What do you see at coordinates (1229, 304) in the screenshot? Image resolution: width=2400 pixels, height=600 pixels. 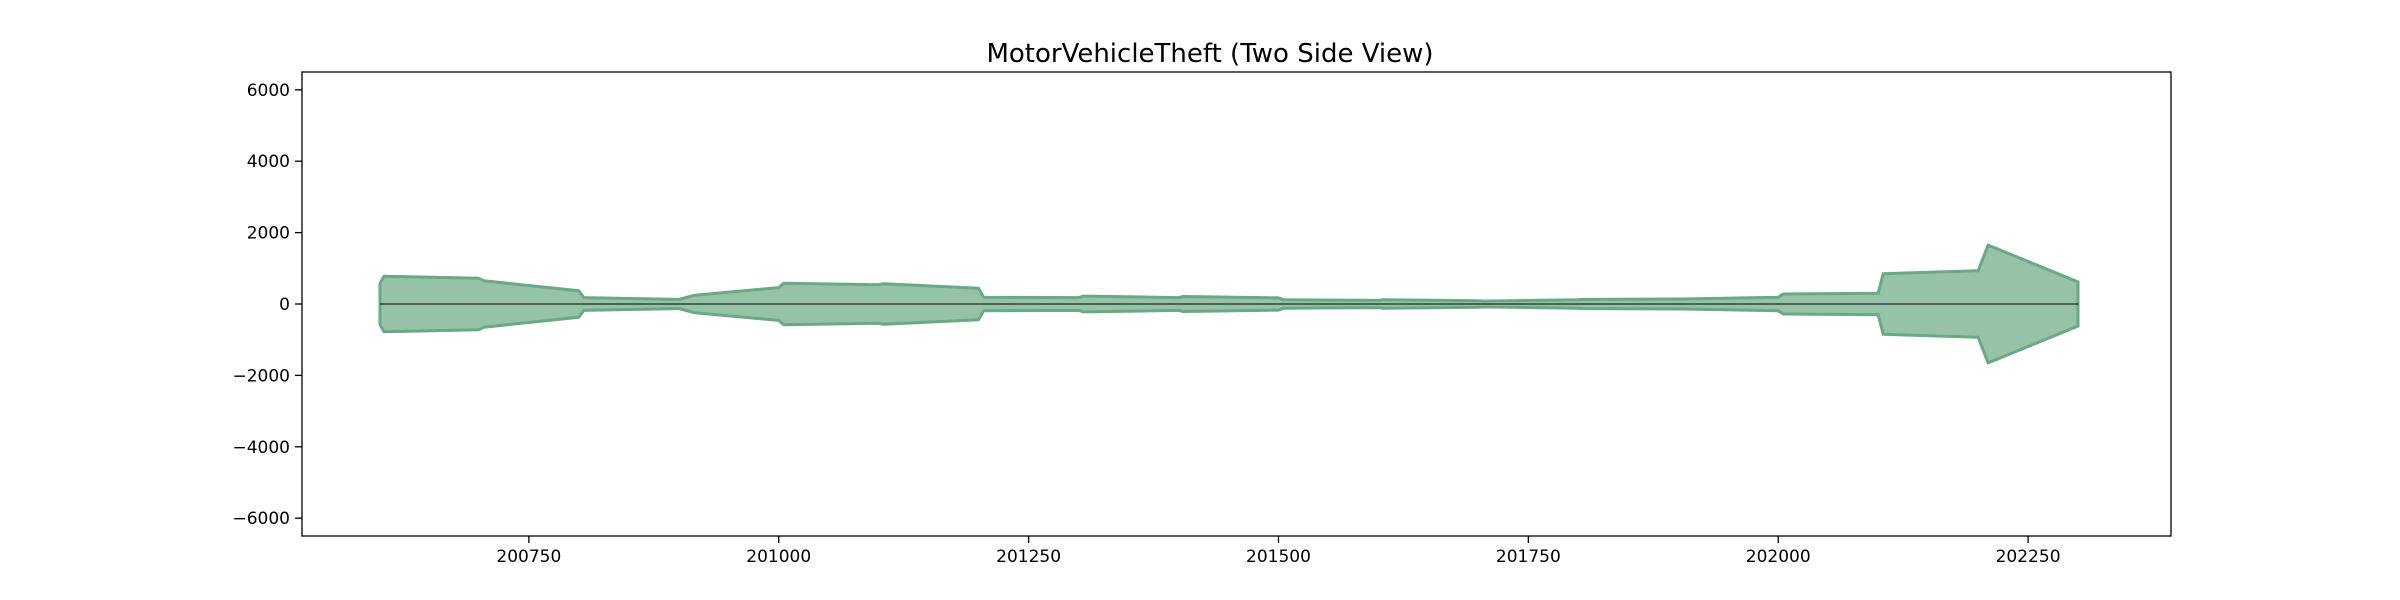 I see `plot-area` at bounding box center [1229, 304].